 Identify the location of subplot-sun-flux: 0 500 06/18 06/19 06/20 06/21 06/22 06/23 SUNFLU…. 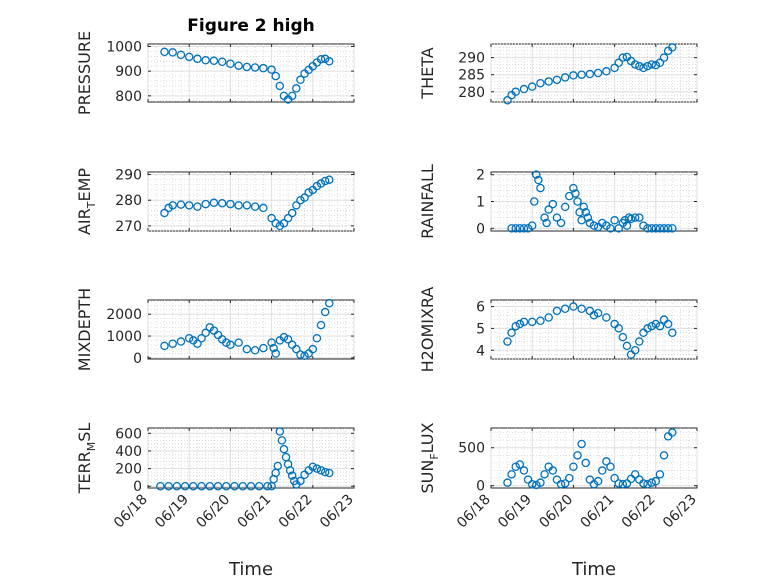
(559, 476).